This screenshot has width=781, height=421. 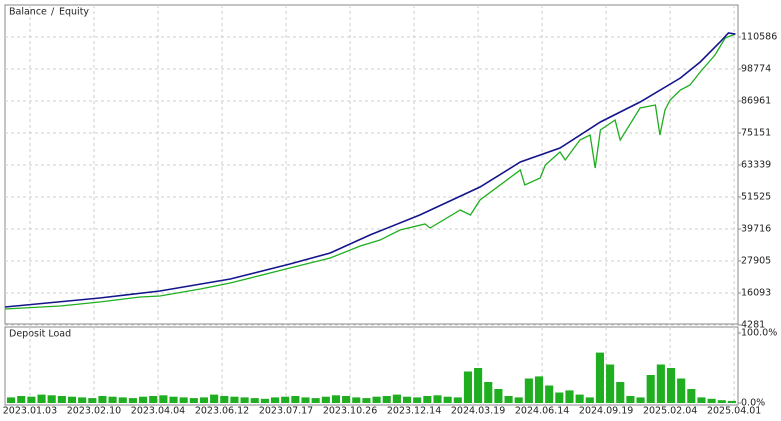 What do you see at coordinates (74, 12) in the screenshot?
I see `legend-equity: Equity` at bounding box center [74, 12].